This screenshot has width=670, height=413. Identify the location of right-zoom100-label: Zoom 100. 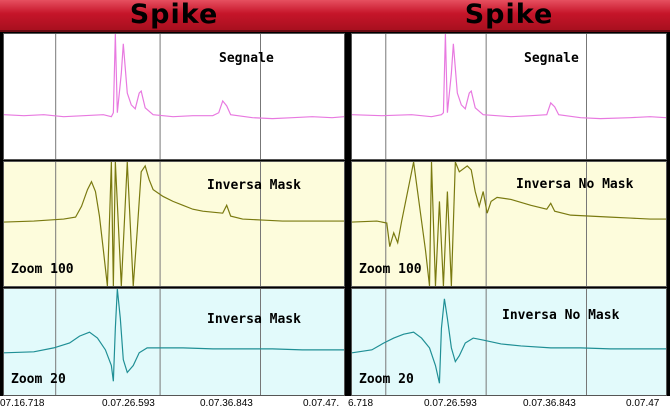
(390, 269).